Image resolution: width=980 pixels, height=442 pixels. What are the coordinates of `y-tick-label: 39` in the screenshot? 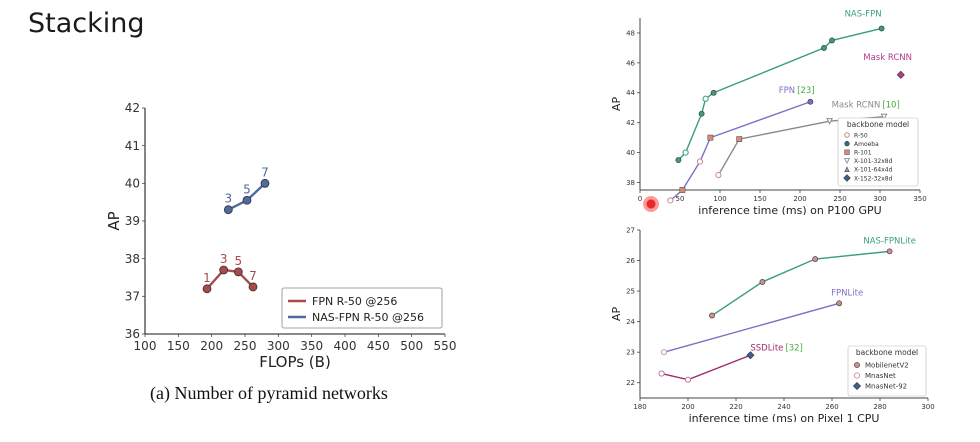 It's located at (132, 221).